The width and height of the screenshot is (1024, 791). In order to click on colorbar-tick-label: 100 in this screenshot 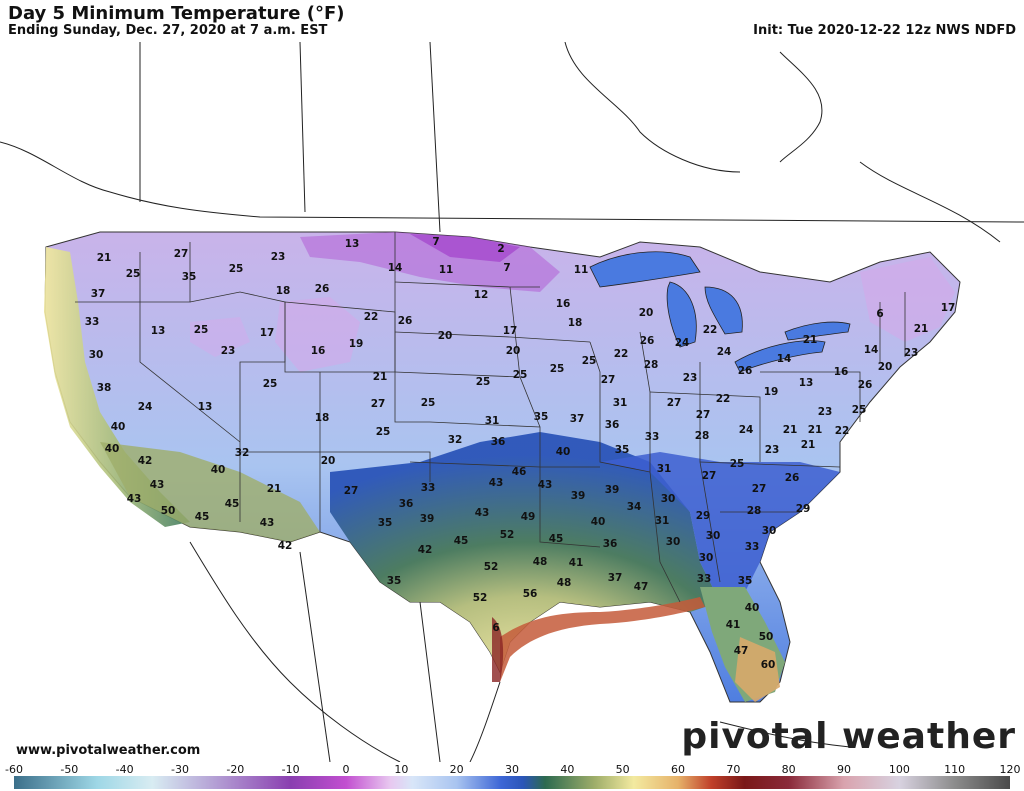, I will do `click(899, 769)`.